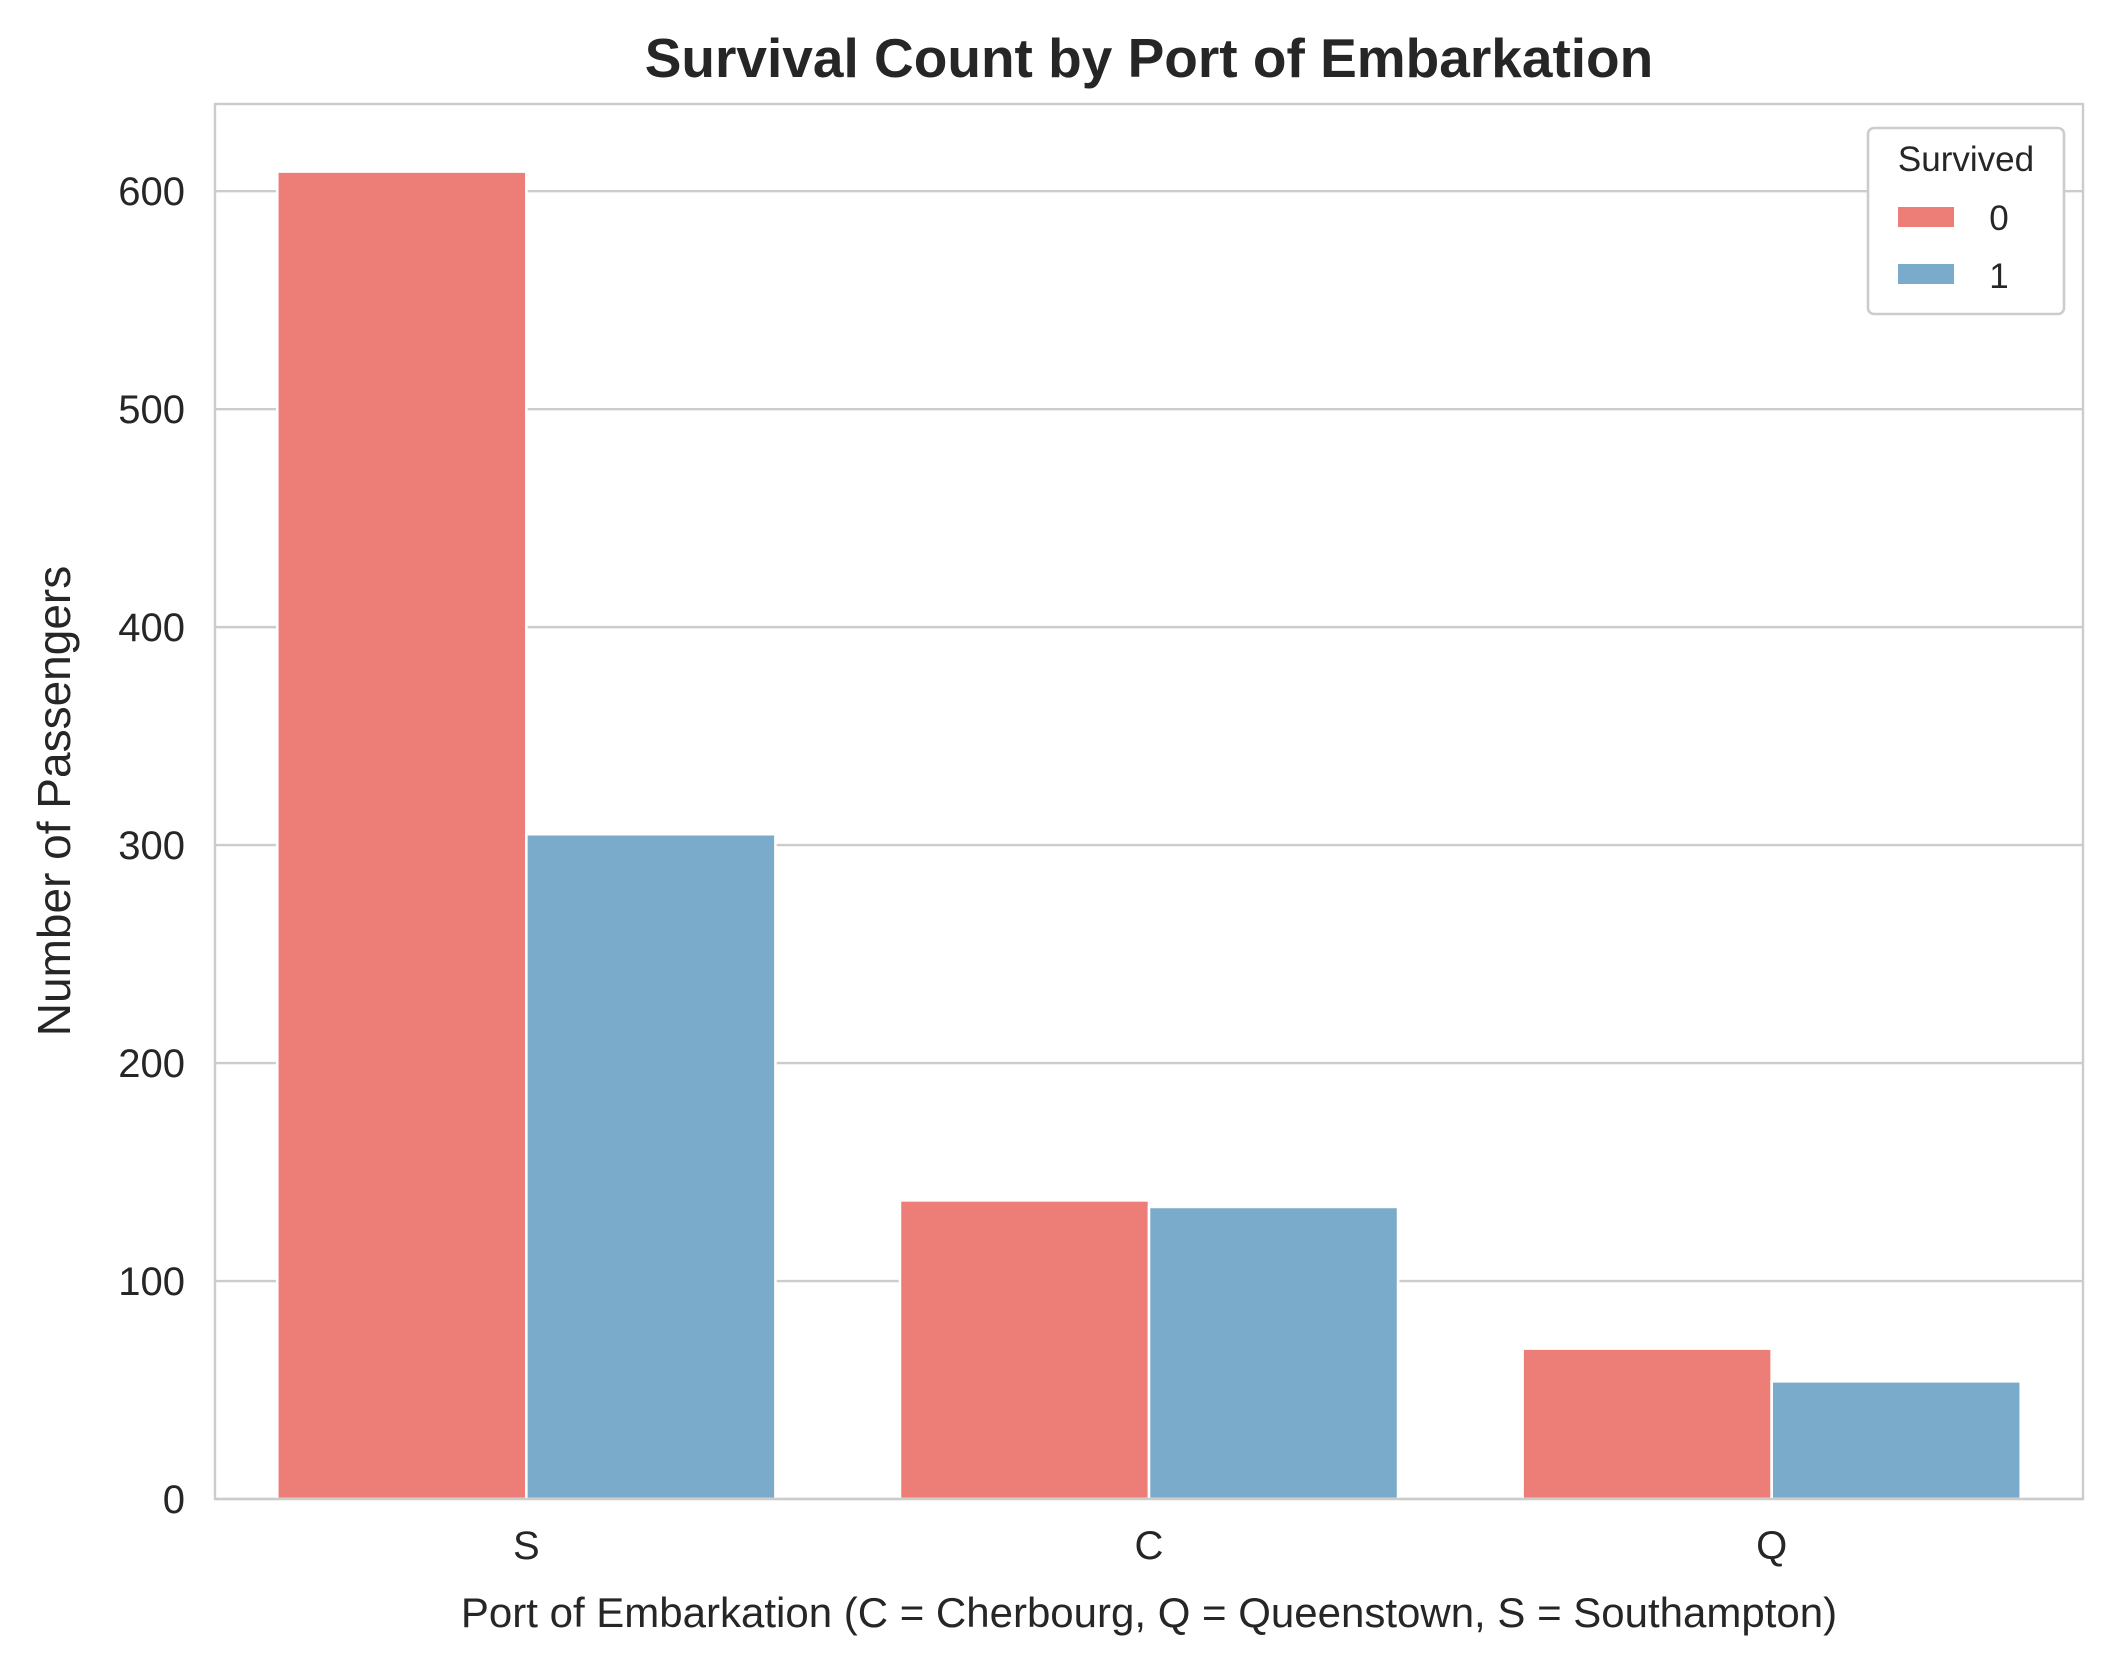  I want to click on x-tick-label-S: S, so click(526, 1546).